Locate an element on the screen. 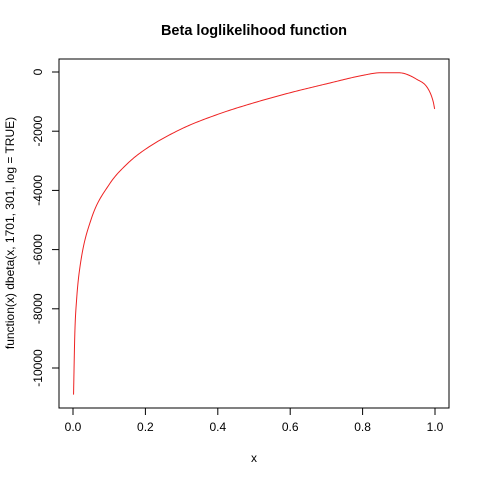  y-axis: 0 -2000 -4000 -6000 -8000 -10000 is located at coordinates (45, 227).